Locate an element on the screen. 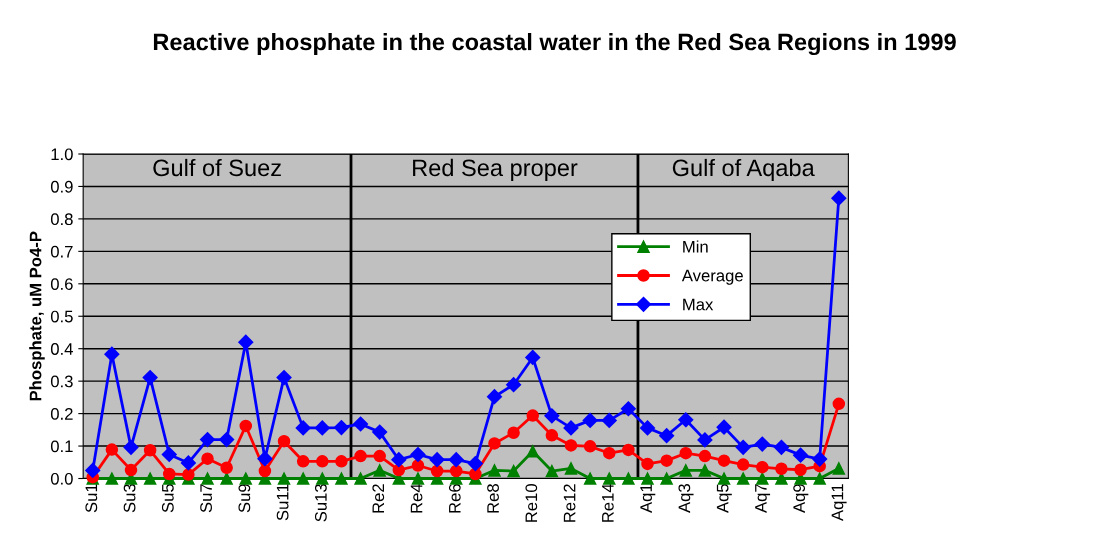  x-tick-label: Re4 is located at coordinates (416, 498).